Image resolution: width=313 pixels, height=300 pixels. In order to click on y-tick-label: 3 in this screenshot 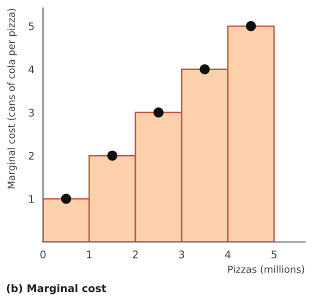, I will do `click(31, 112)`.